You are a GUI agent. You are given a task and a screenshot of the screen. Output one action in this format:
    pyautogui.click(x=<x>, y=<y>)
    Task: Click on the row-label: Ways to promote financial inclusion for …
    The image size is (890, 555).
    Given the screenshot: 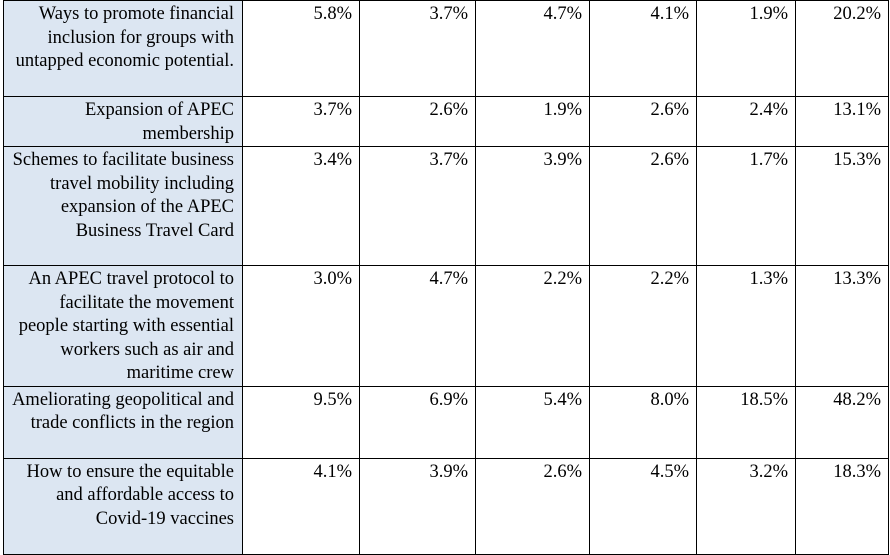 What is the action you would take?
    pyautogui.click(x=123, y=48)
    